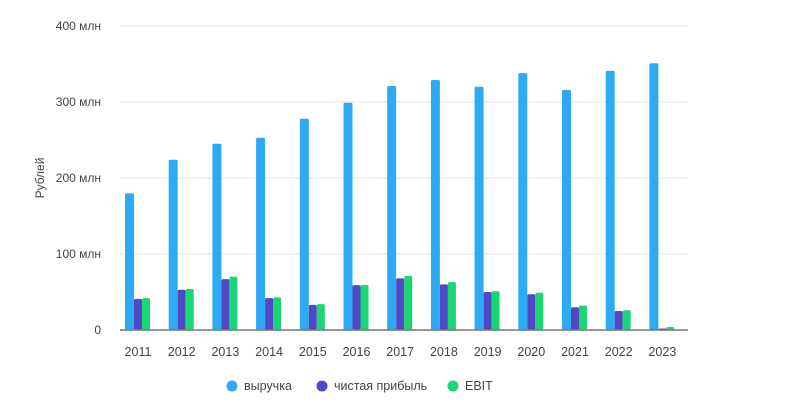 Image resolution: width=800 pixels, height=418 pixels. Describe the element at coordinates (619, 352) in the screenshot. I see `x-tick-label: 2022` at that location.